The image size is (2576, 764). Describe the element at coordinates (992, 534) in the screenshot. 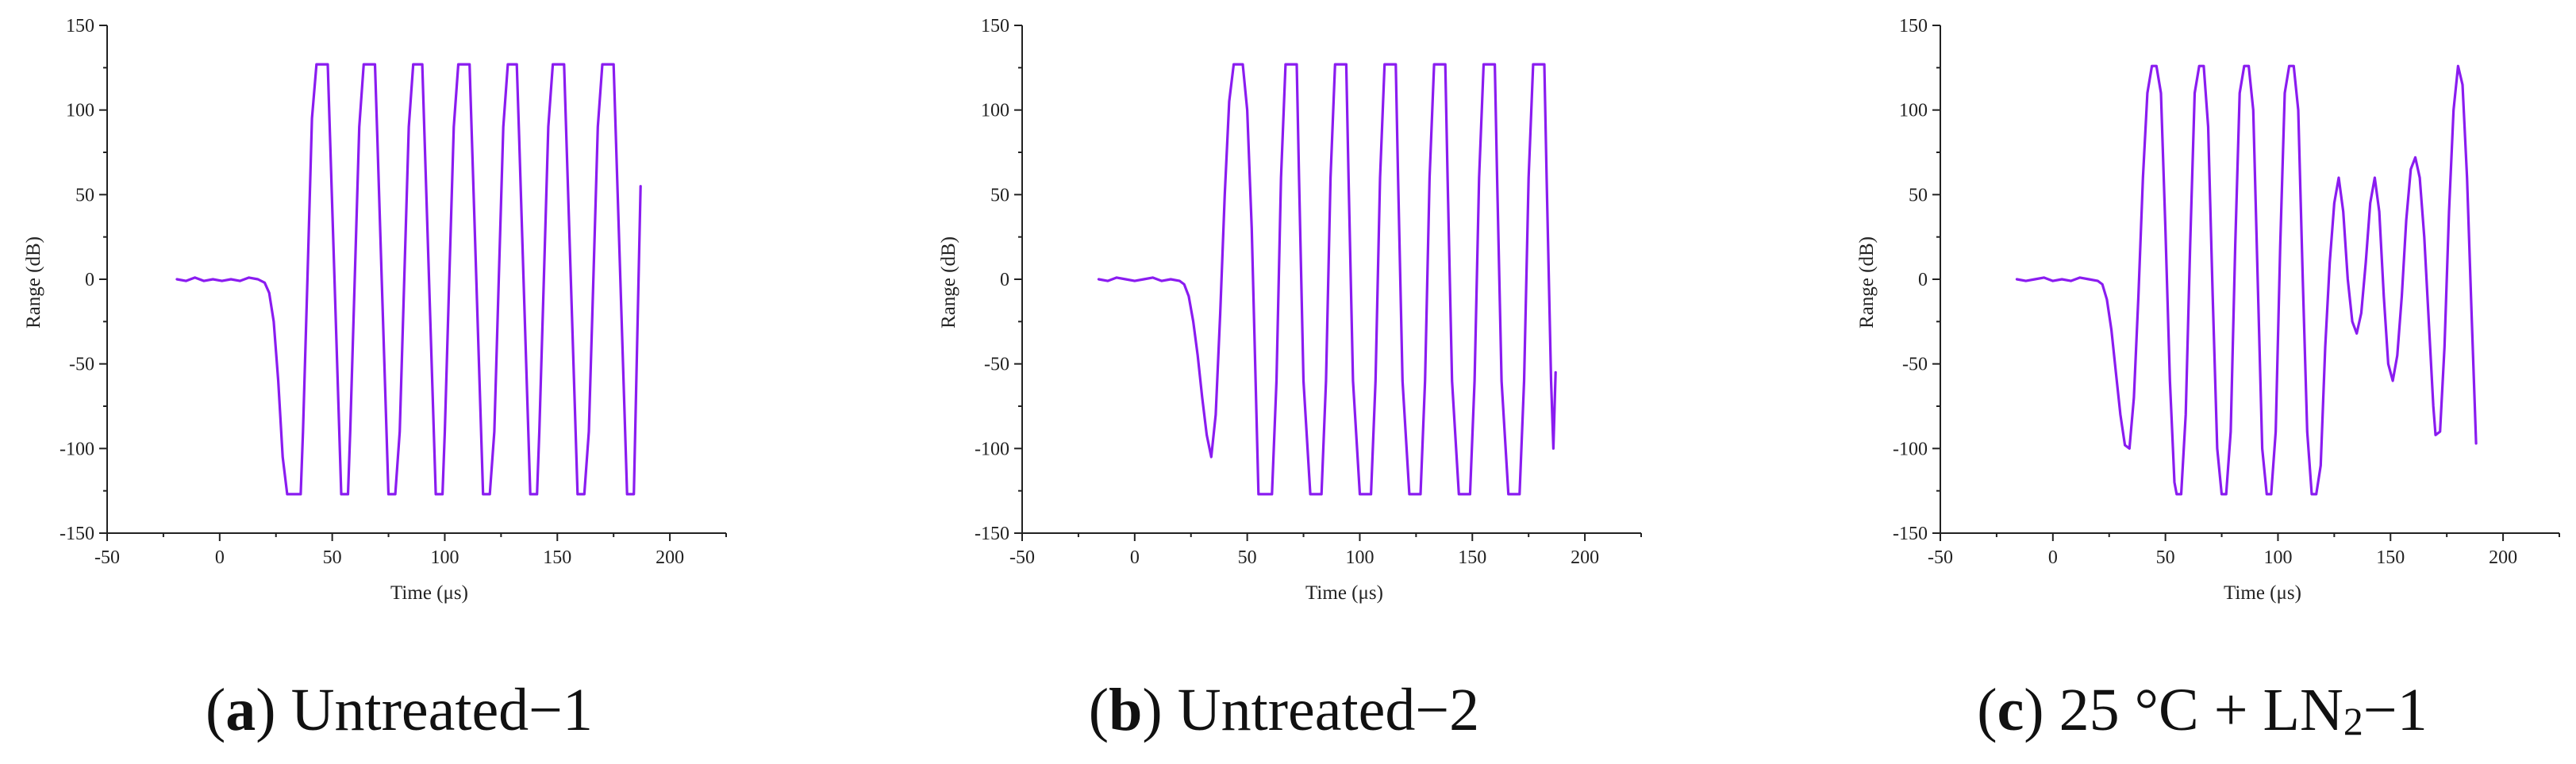

I see `panel-b-y-tick-label: -150` at that location.